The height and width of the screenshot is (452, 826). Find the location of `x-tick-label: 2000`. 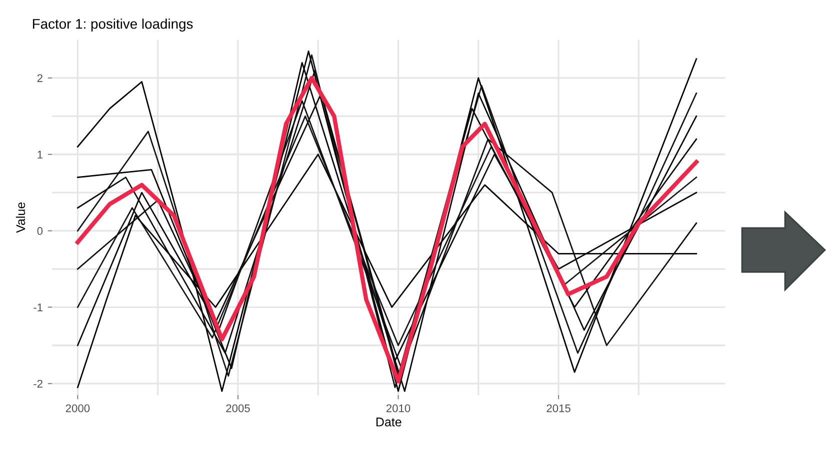

x-tick-label: 2000 is located at coordinates (78, 408).